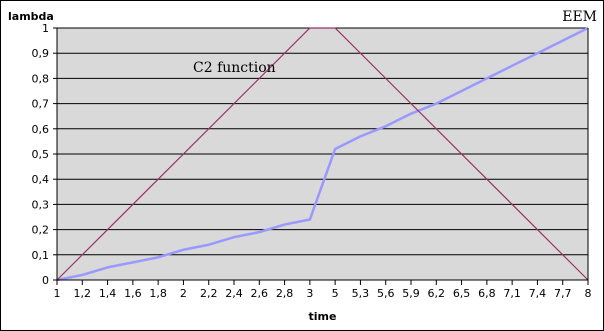 Image resolution: width=604 pixels, height=331 pixels. Describe the element at coordinates (260, 293) in the screenshot. I see `x-tick-label: 2,6` at that location.